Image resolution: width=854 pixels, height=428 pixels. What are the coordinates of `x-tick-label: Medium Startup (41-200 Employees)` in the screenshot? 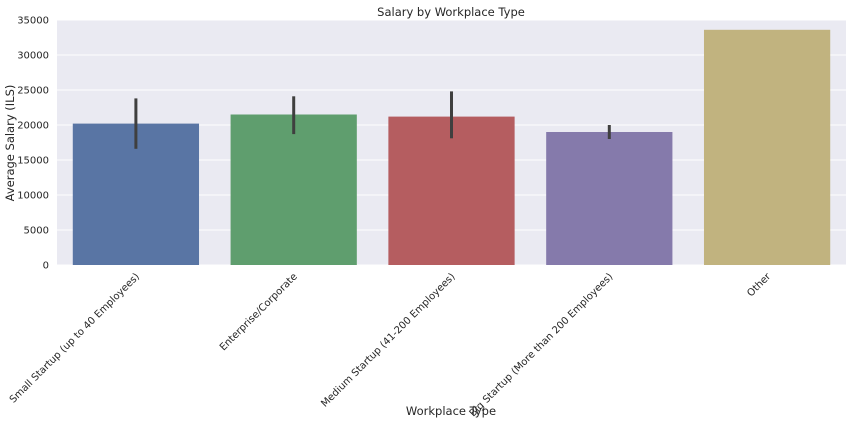 It's located at (388, 340).